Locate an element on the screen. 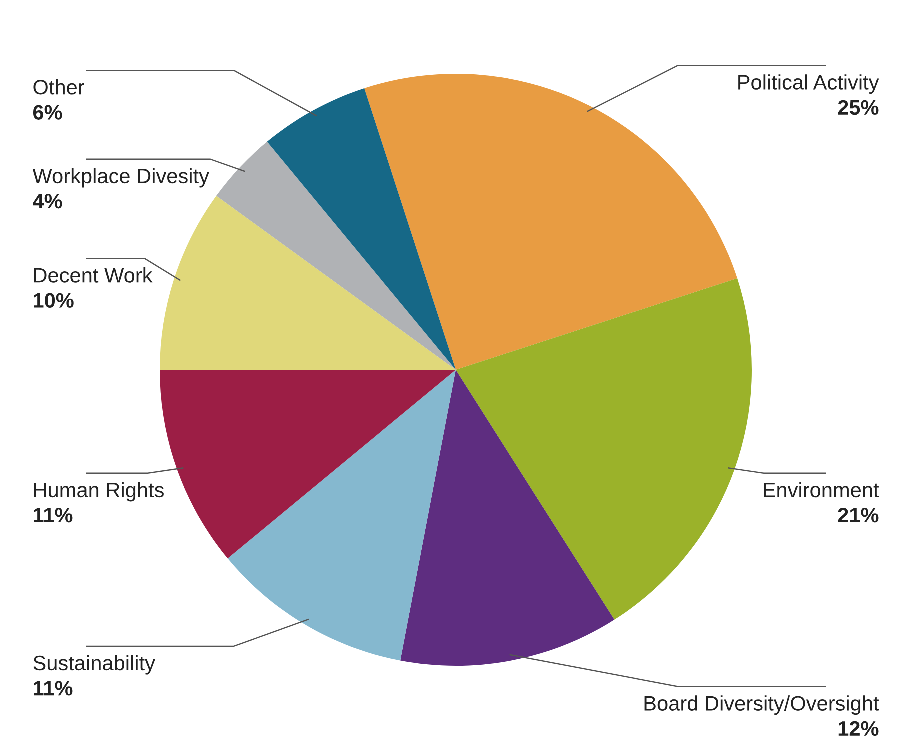 The image size is (912, 740). data-label: 10% is located at coordinates (54, 300).